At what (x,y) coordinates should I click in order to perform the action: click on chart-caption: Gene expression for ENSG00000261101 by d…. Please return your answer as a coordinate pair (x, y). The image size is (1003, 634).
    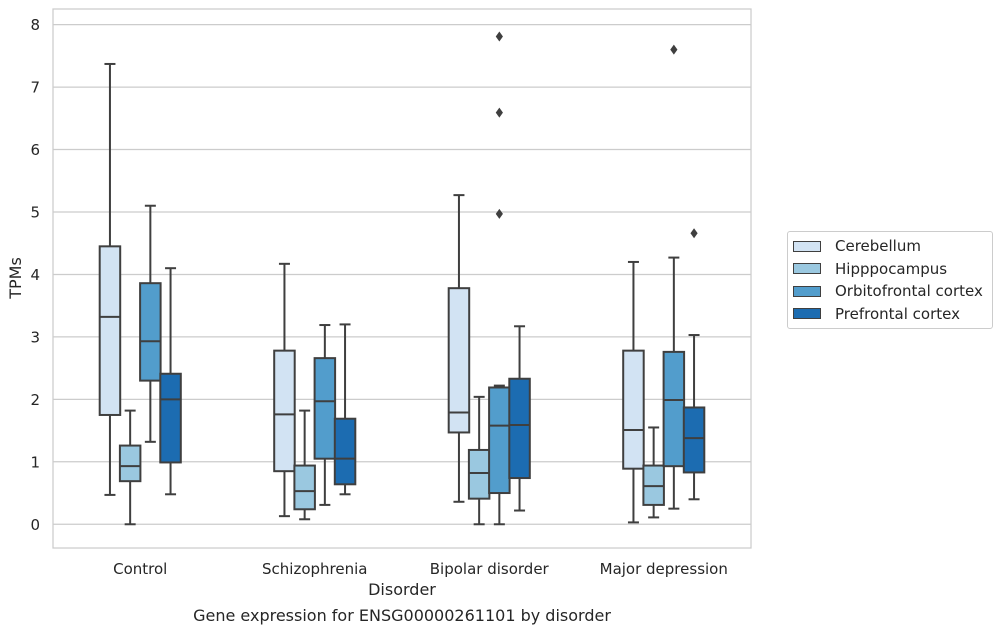
    Looking at the image, I should click on (402, 615).